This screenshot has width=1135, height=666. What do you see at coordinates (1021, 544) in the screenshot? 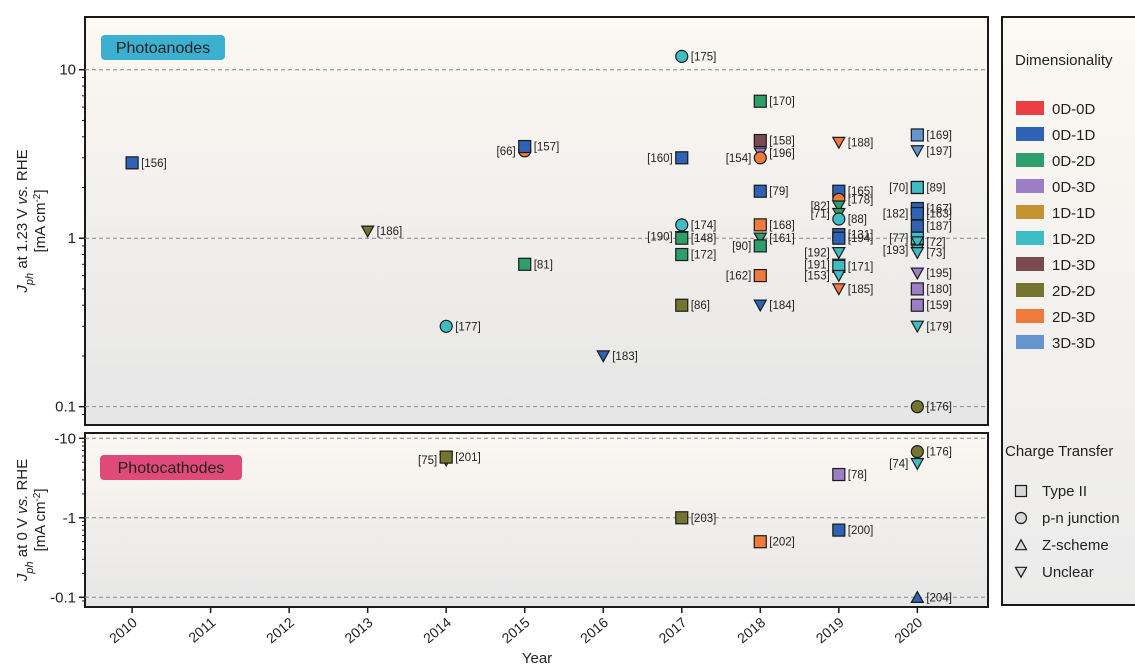
I see `legend-shape-z-scheme-icon` at bounding box center [1021, 544].